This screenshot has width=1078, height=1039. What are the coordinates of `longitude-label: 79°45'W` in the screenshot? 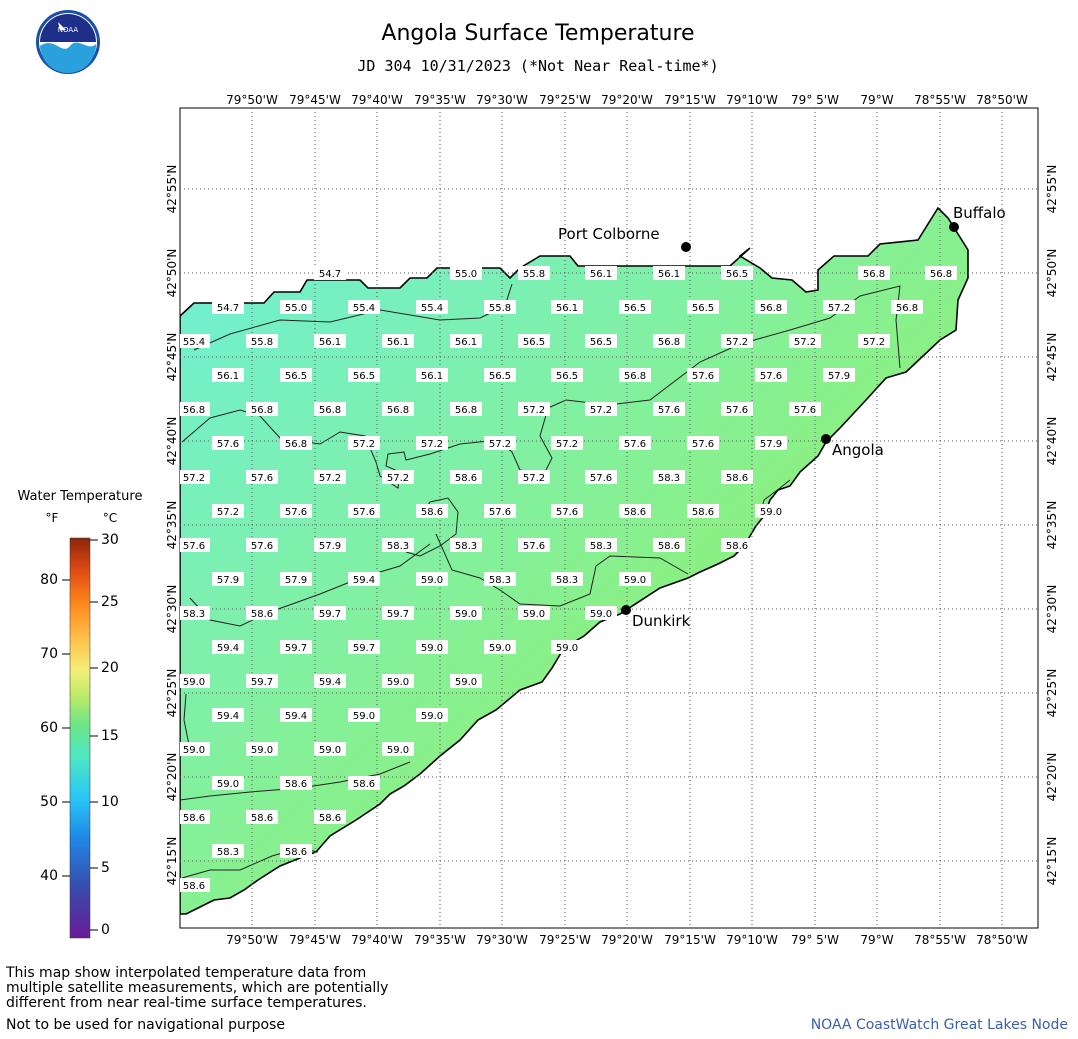 It's located at (315, 940).